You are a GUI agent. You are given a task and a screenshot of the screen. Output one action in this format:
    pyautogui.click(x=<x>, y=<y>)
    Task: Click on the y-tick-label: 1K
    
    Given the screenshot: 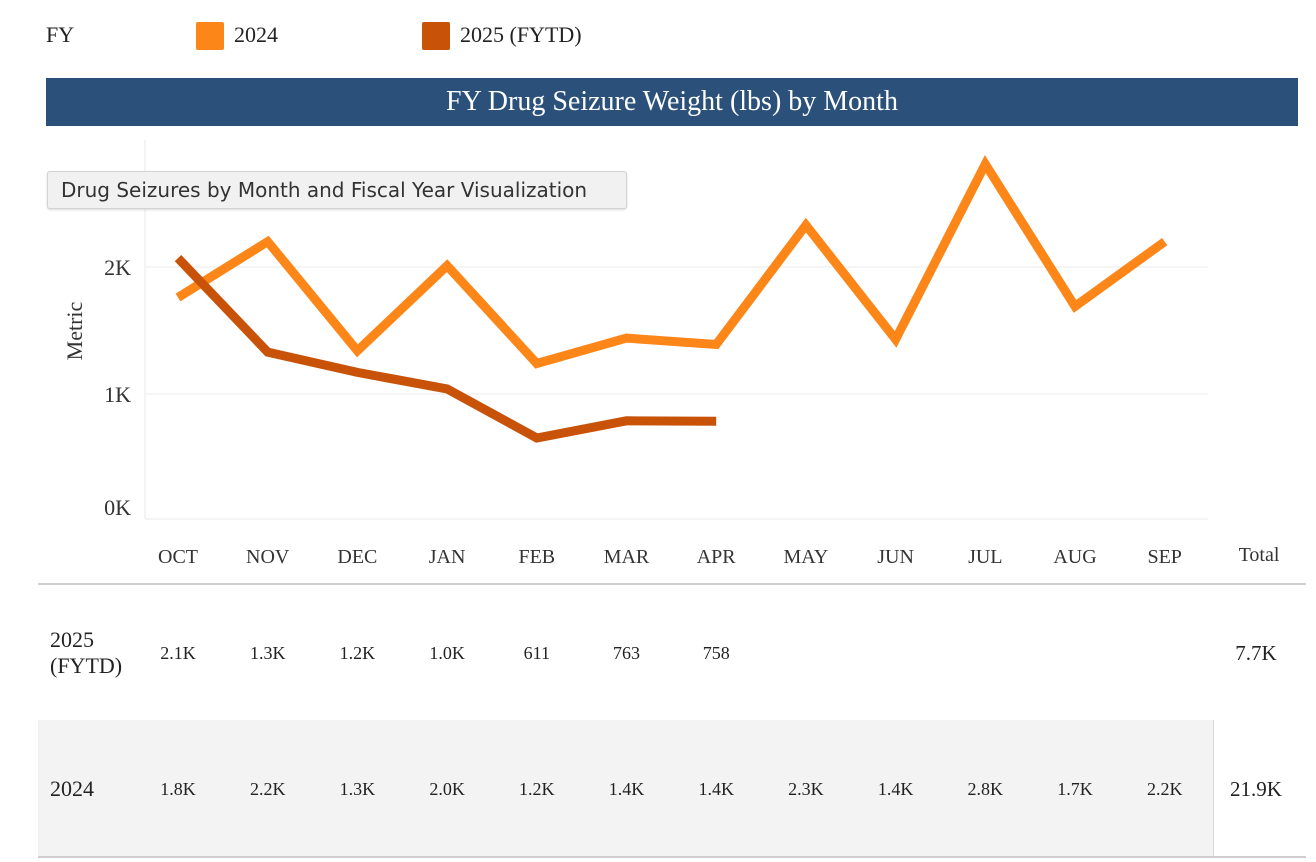 What is the action you would take?
    pyautogui.click(x=117, y=394)
    